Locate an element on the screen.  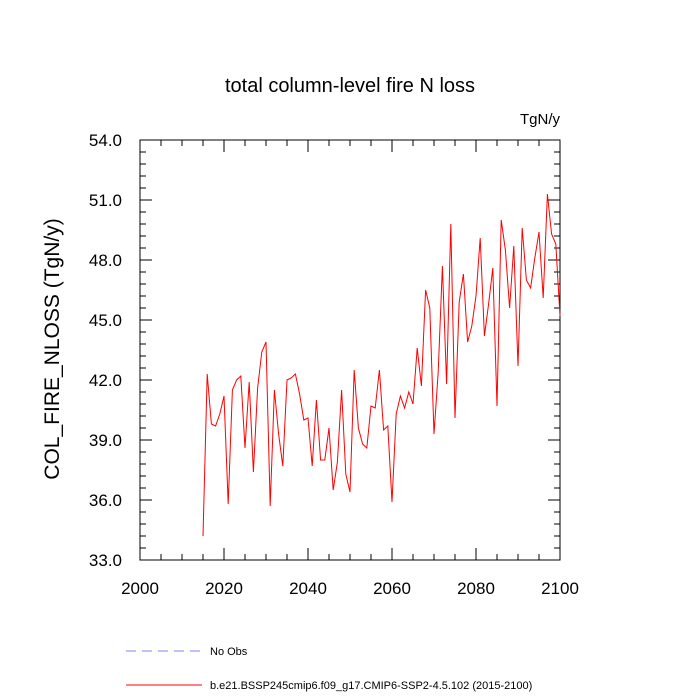
y-tick-label: 48.0 is located at coordinates (105, 260).